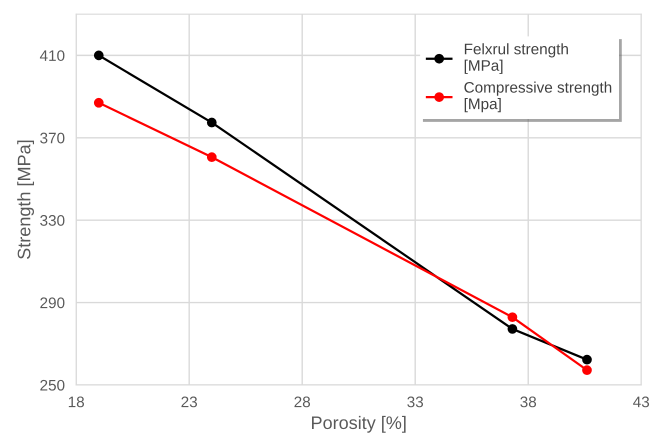 Image resolution: width=651 pixels, height=443 pixels. Describe the element at coordinates (52, 56) in the screenshot. I see `y-tick-label: 410` at that location.